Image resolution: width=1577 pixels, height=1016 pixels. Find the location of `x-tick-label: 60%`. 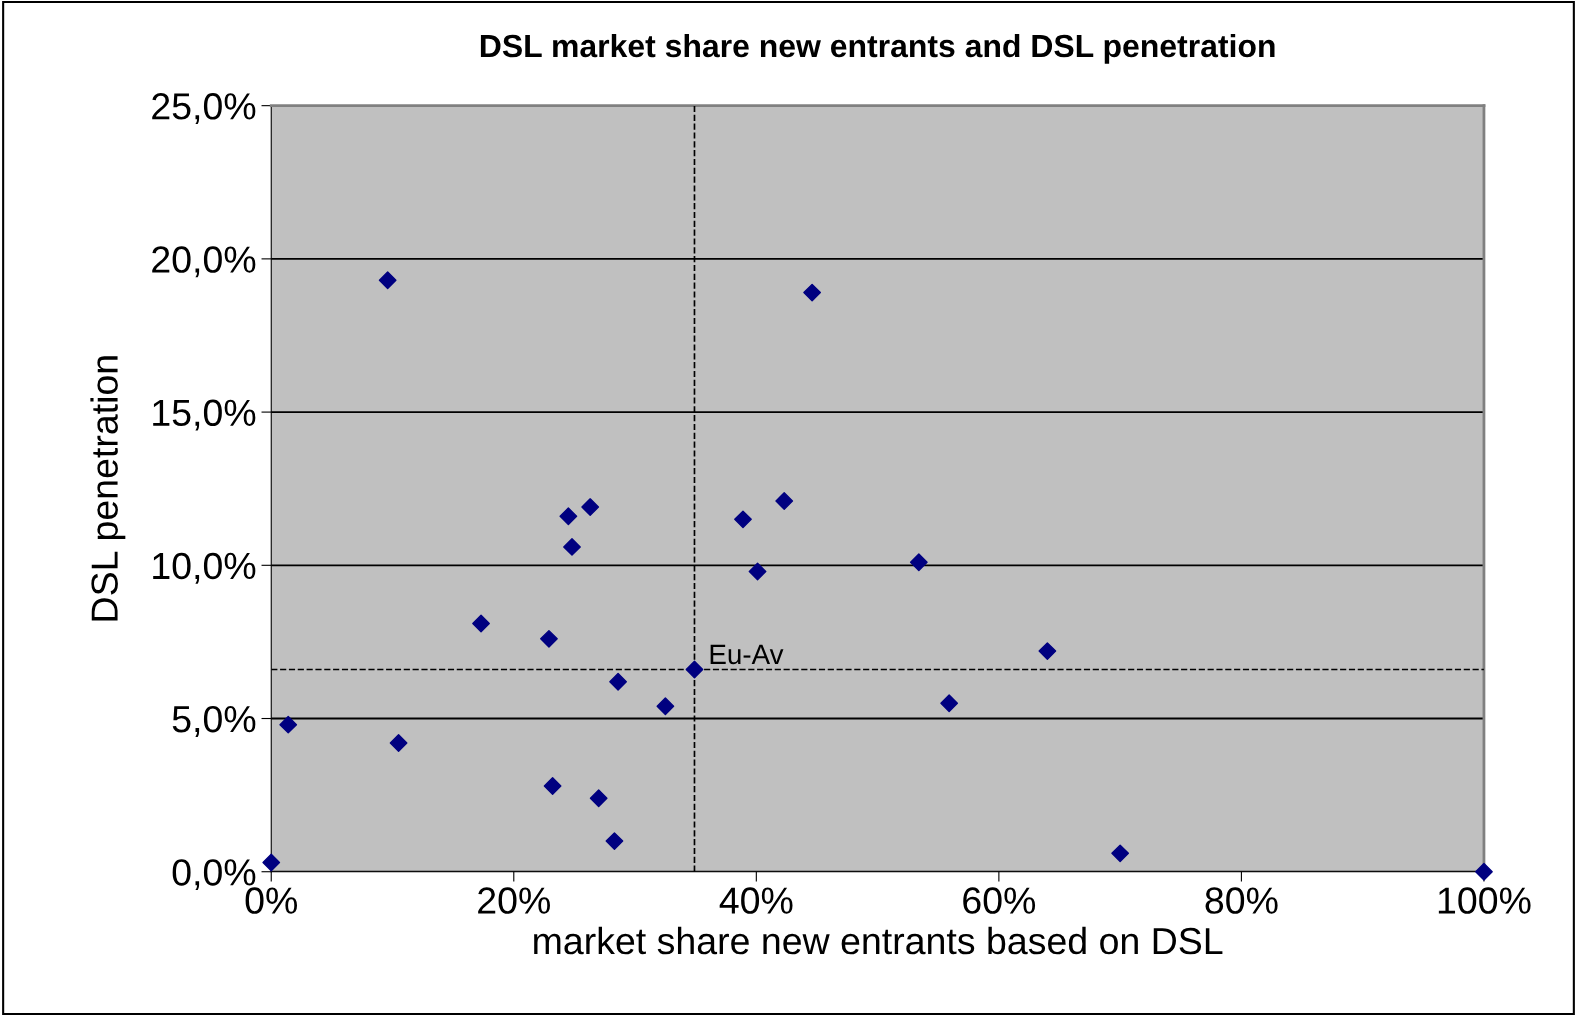

x-tick-label: 60% is located at coordinates (999, 900).